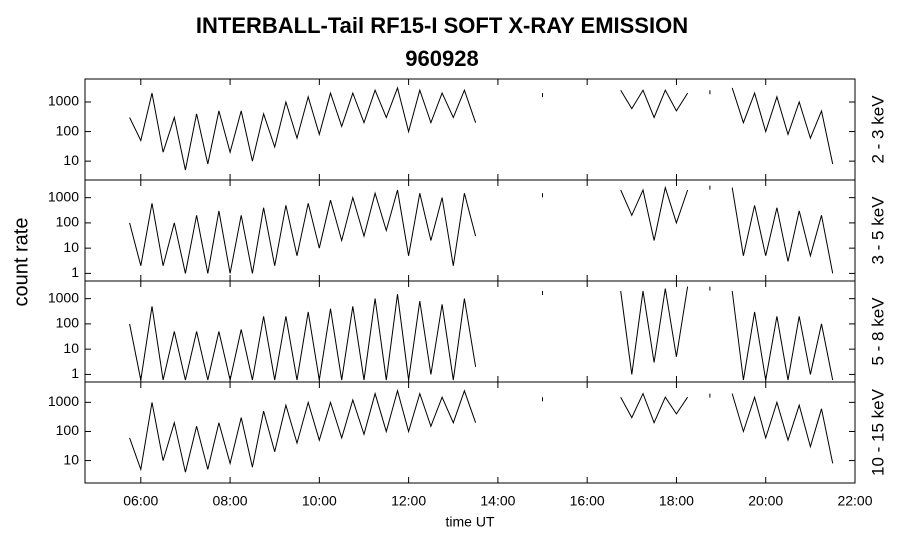 The height and width of the screenshot is (548, 900). What do you see at coordinates (21, 262) in the screenshot?
I see `y-axis-label: count rate` at bounding box center [21, 262].